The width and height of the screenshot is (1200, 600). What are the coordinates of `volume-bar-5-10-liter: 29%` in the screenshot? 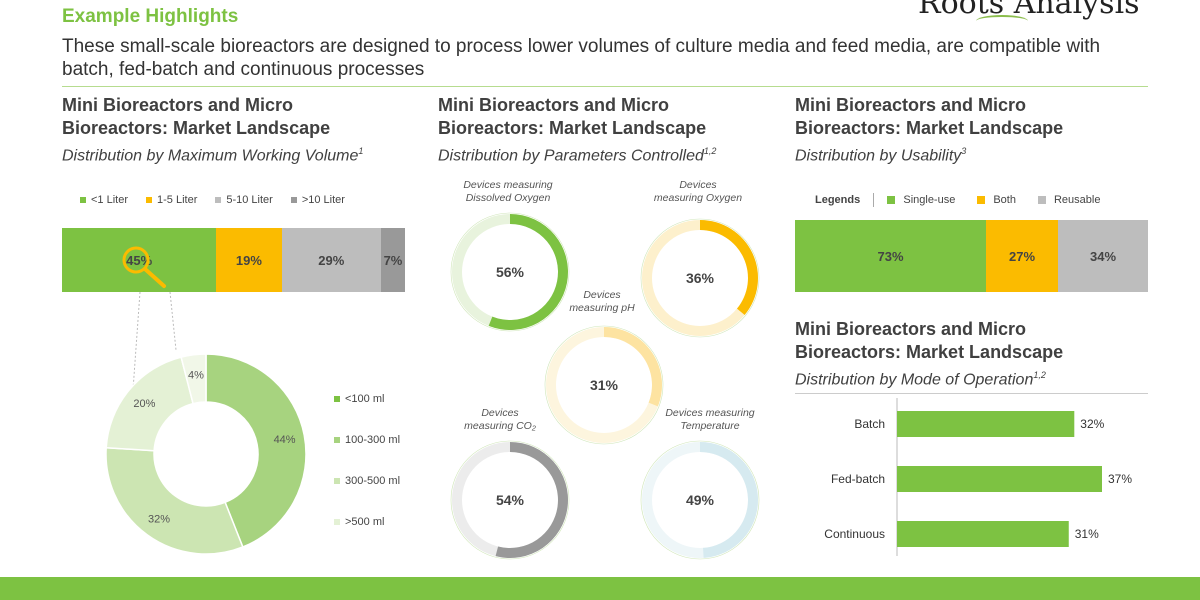 It's located at (331, 260).